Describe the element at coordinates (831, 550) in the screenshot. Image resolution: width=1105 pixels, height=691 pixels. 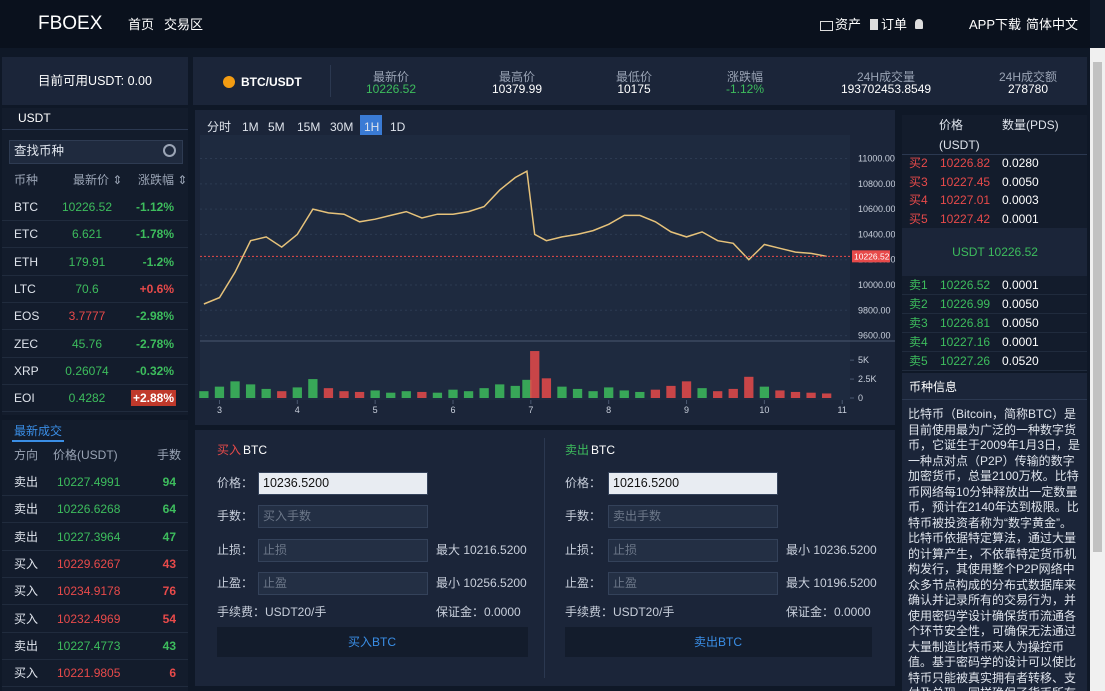
I see `field-note: 最小 10236.5200` at that location.